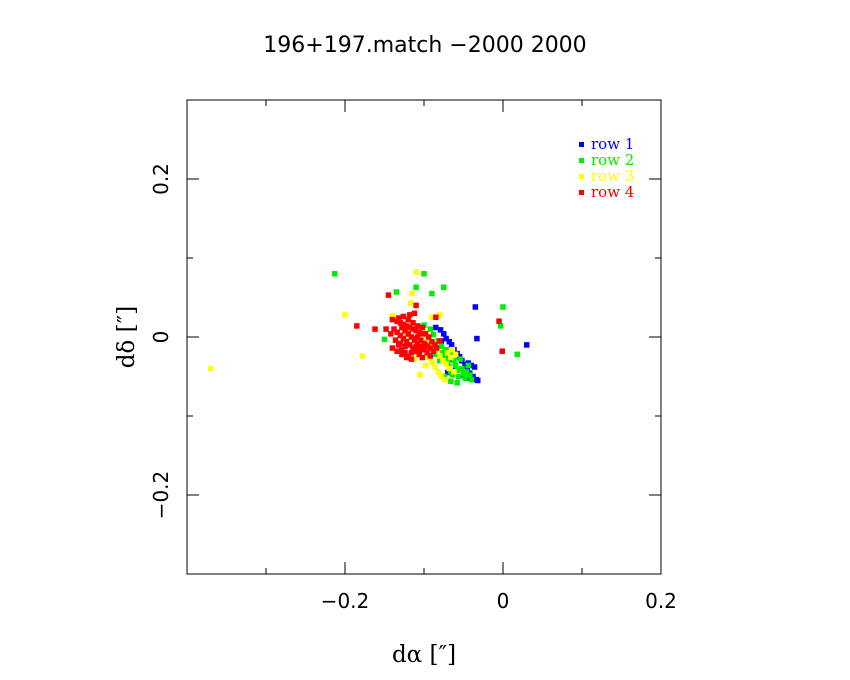 The width and height of the screenshot is (850, 680). I want to click on legend-label: row 4, so click(612, 192).